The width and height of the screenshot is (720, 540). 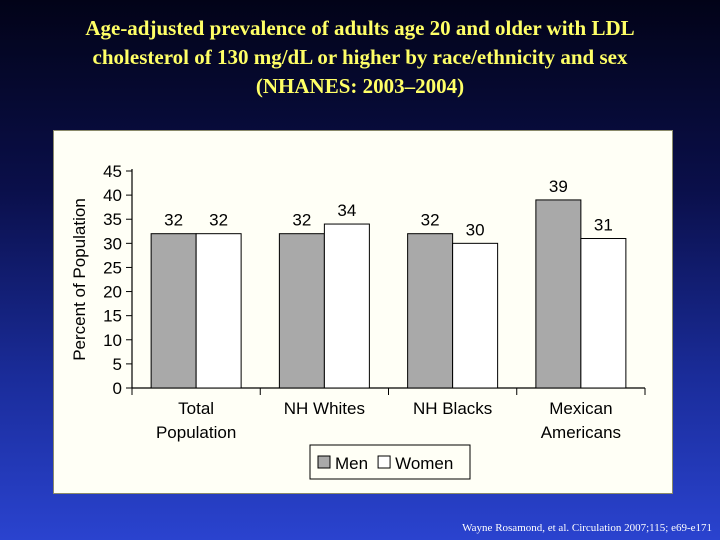 What do you see at coordinates (196, 408) in the screenshot?
I see `x-tick-label: Total` at bounding box center [196, 408].